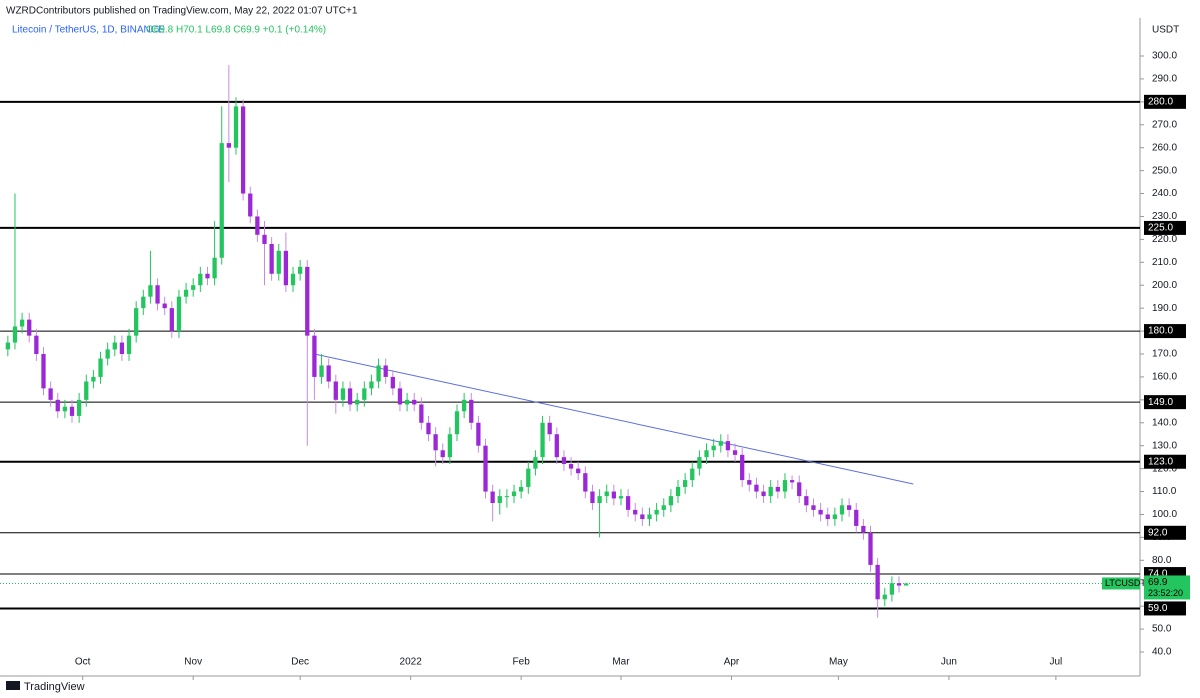 The image size is (1200, 698). What do you see at coordinates (1158, 582) in the screenshot?
I see `price-label: 69.9` at bounding box center [1158, 582].